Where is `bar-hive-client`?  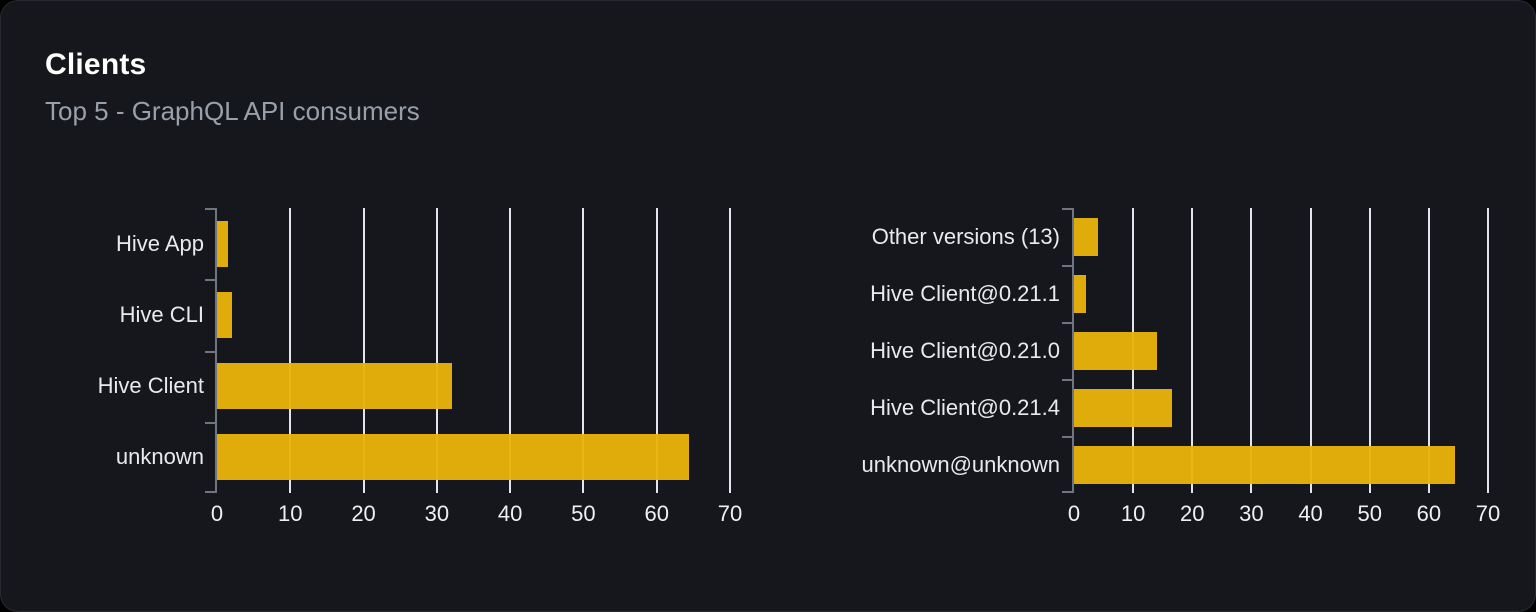
bar-hive-client is located at coordinates (334, 386).